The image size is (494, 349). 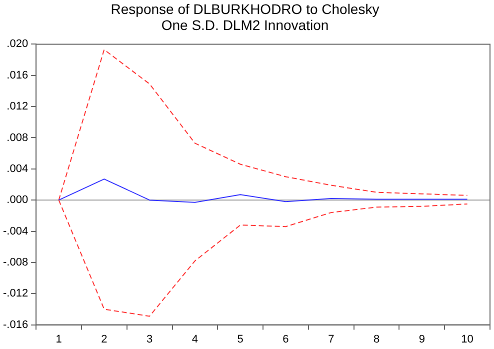 I want to click on chart-title: Response of DLBURKHODRO to Cholesky One S.D. DLM2 Innovation, so click(x=245, y=17).